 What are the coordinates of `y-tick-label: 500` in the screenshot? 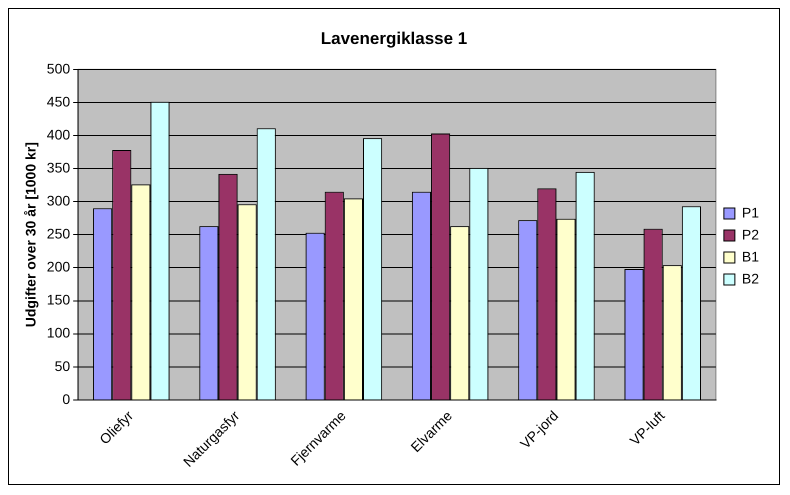 It's located at (58, 68).